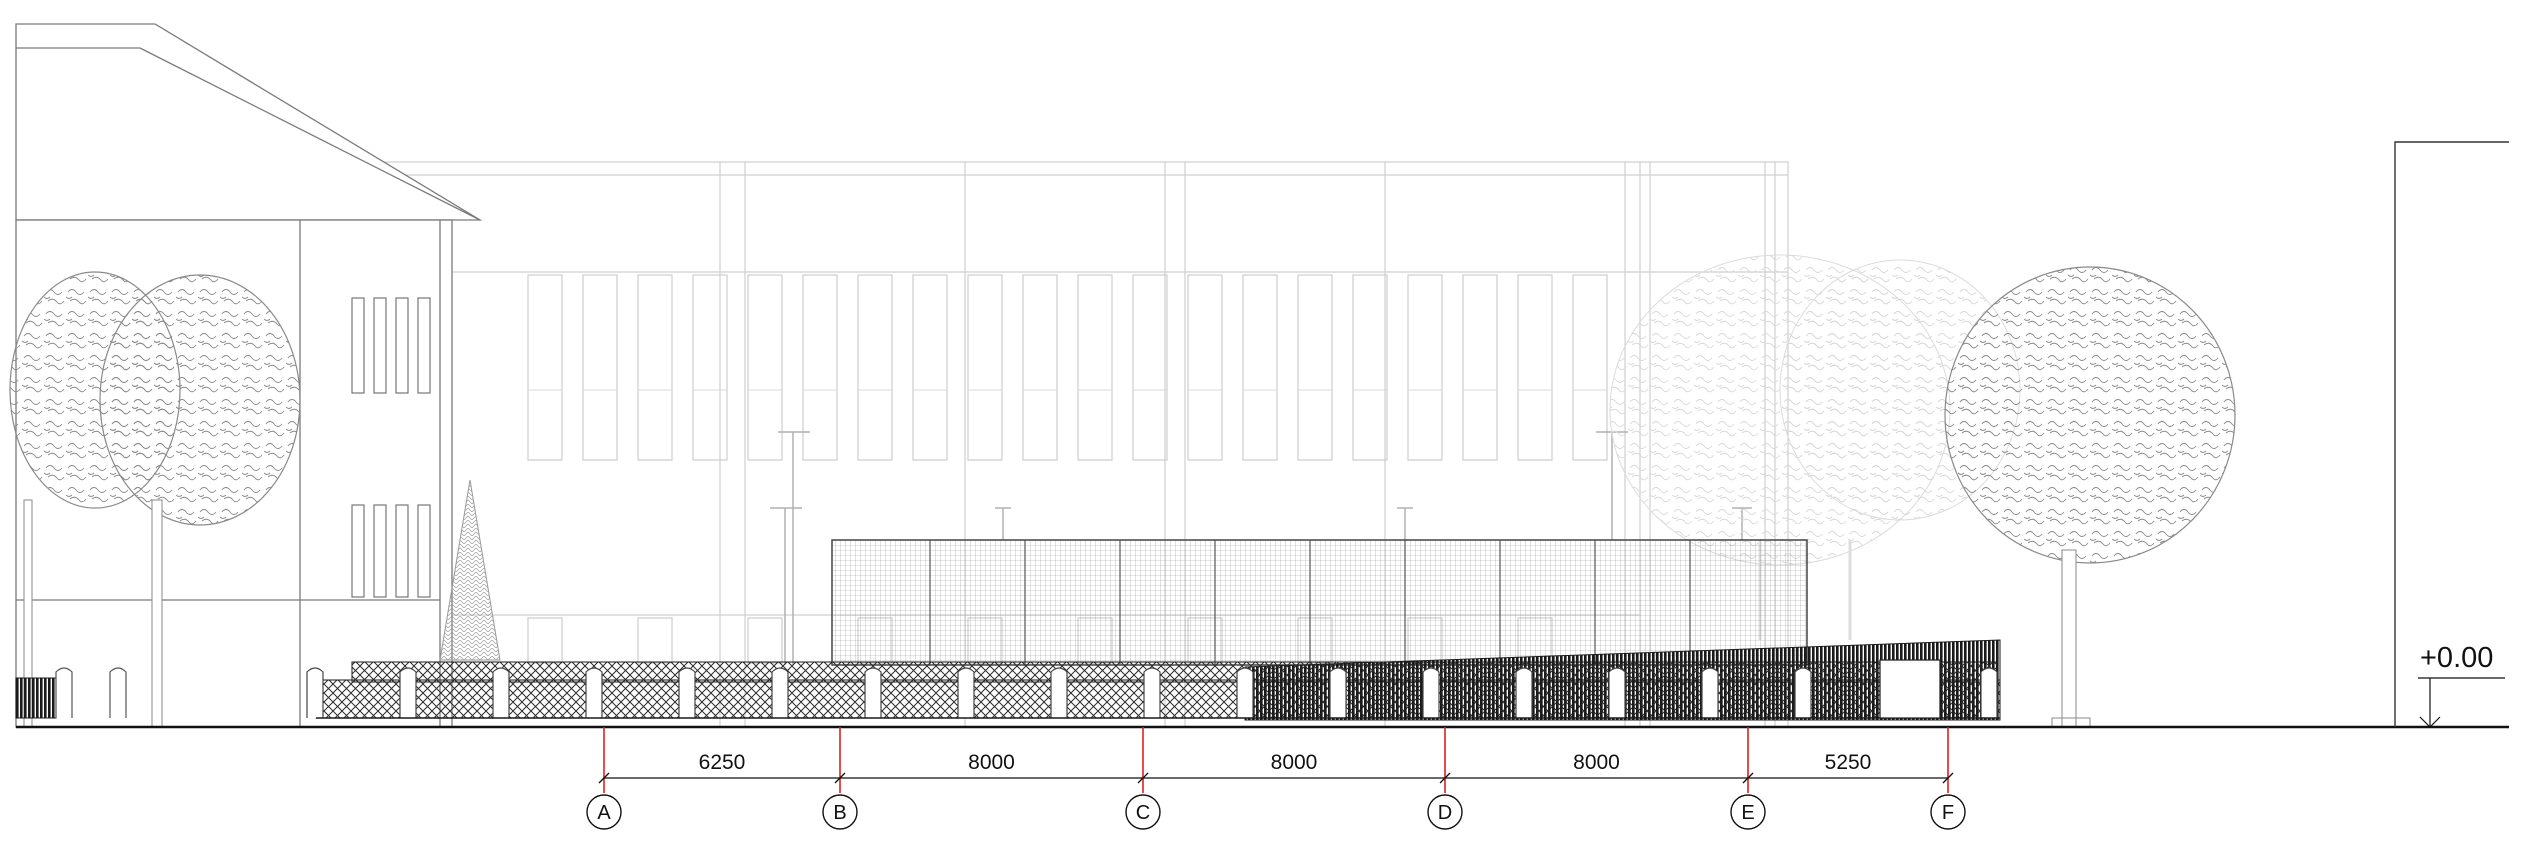 The image size is (2525, 844). What do you see at coordinates (2461, 685) in the screenshot?
I see `level-marker: +0.00` at bounding box center [2461, 685].